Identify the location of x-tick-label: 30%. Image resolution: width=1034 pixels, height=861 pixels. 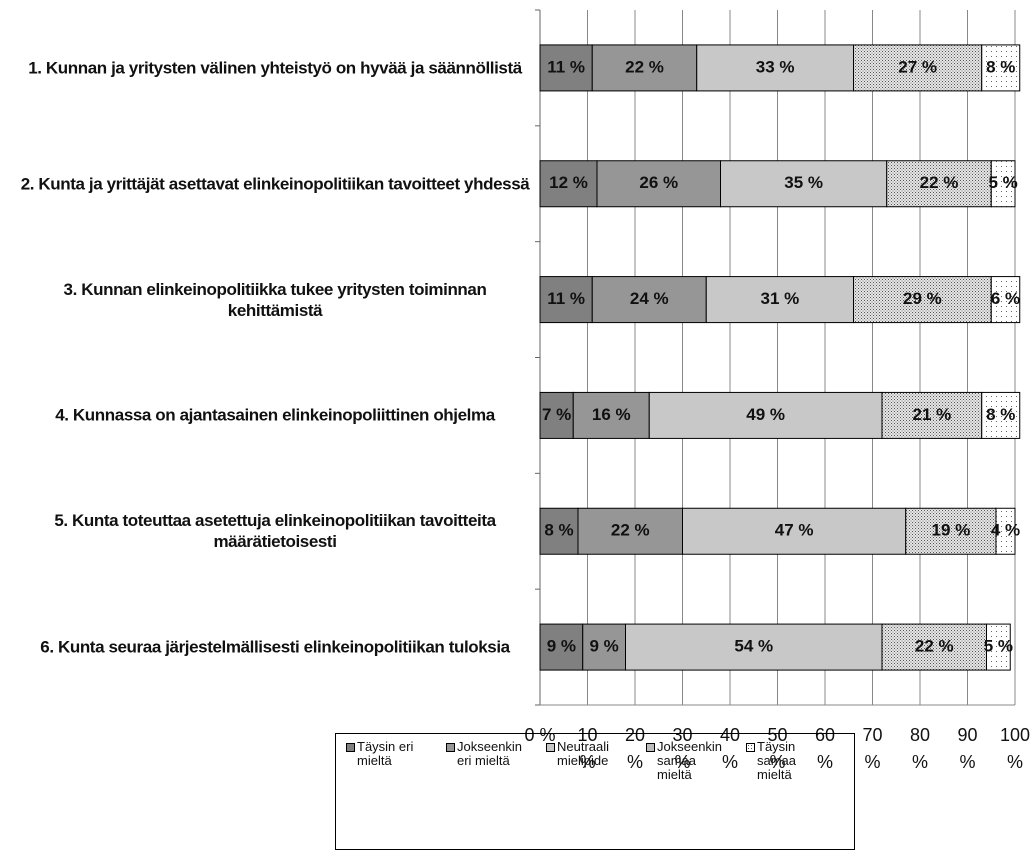
(682, 748).